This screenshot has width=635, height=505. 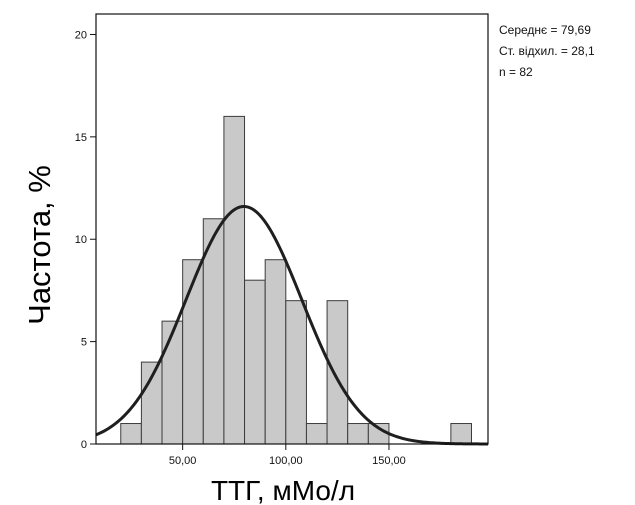 I want to click on x-axis-ticks: 50,00 100,00 150,00, so click(x=287, y=455).